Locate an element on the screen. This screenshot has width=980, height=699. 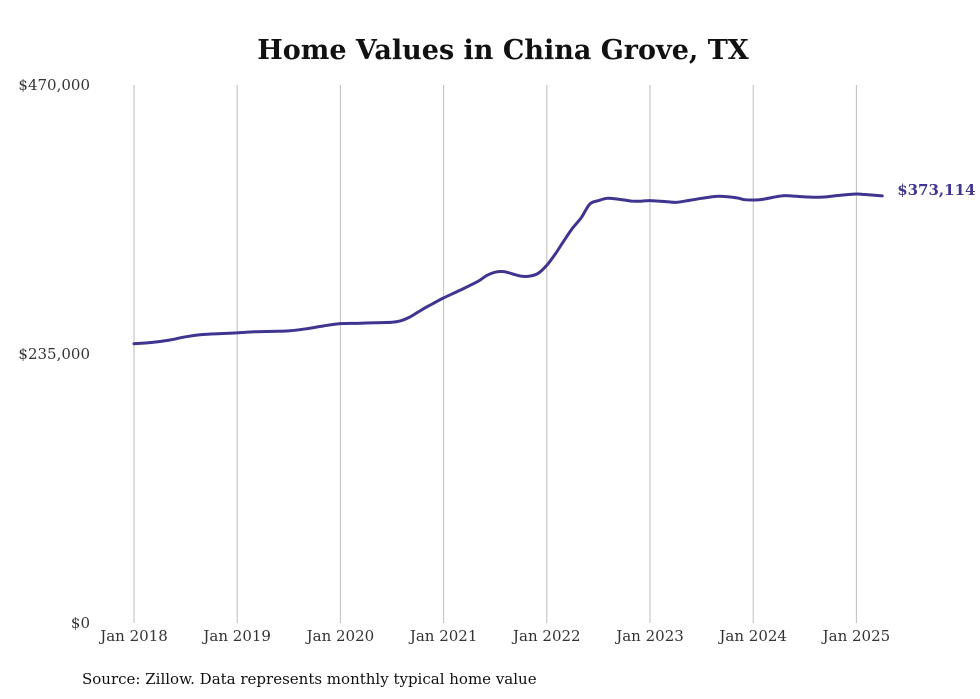
y-tick-label: $235,000 is located at coordinates (54, 354).